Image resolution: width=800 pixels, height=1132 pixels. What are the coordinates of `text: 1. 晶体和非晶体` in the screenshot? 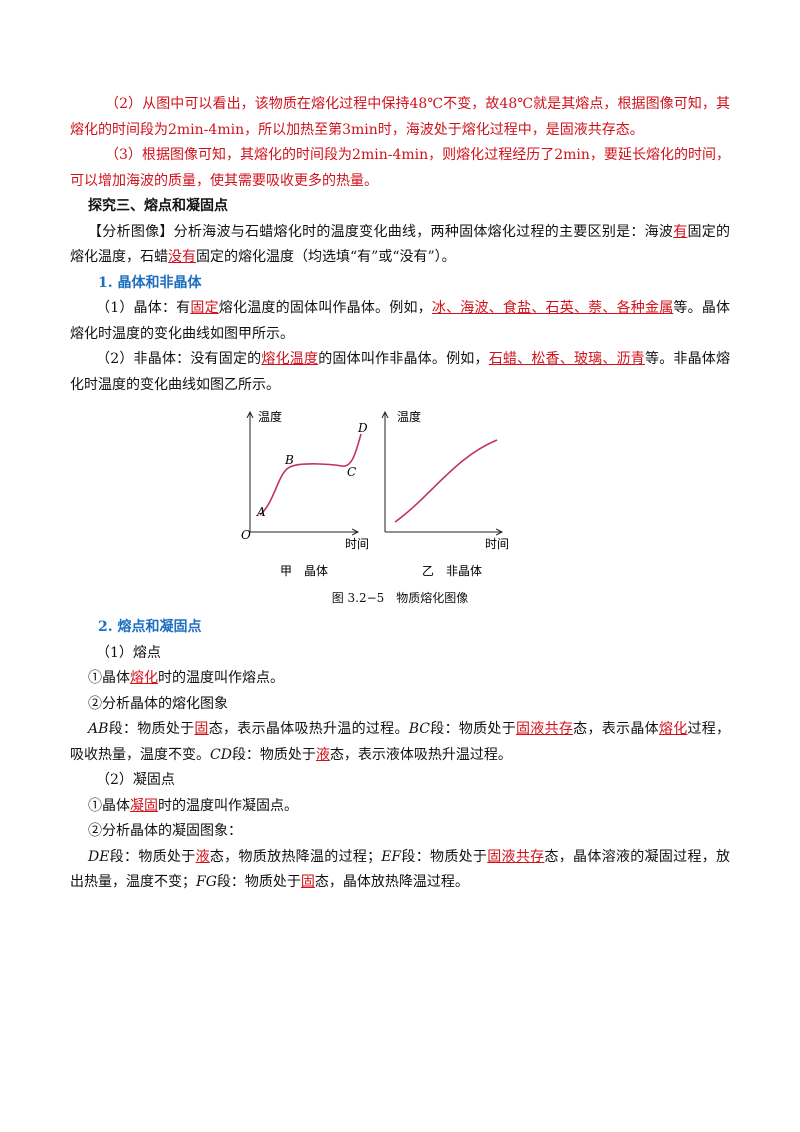 It's located at (150, 282).